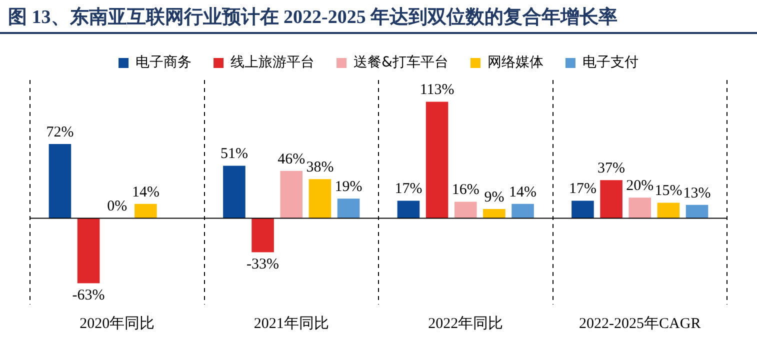 The height and width of the screenshot is (347, 757). I want to click on legend-label: 电子支付, so click(610, 62).